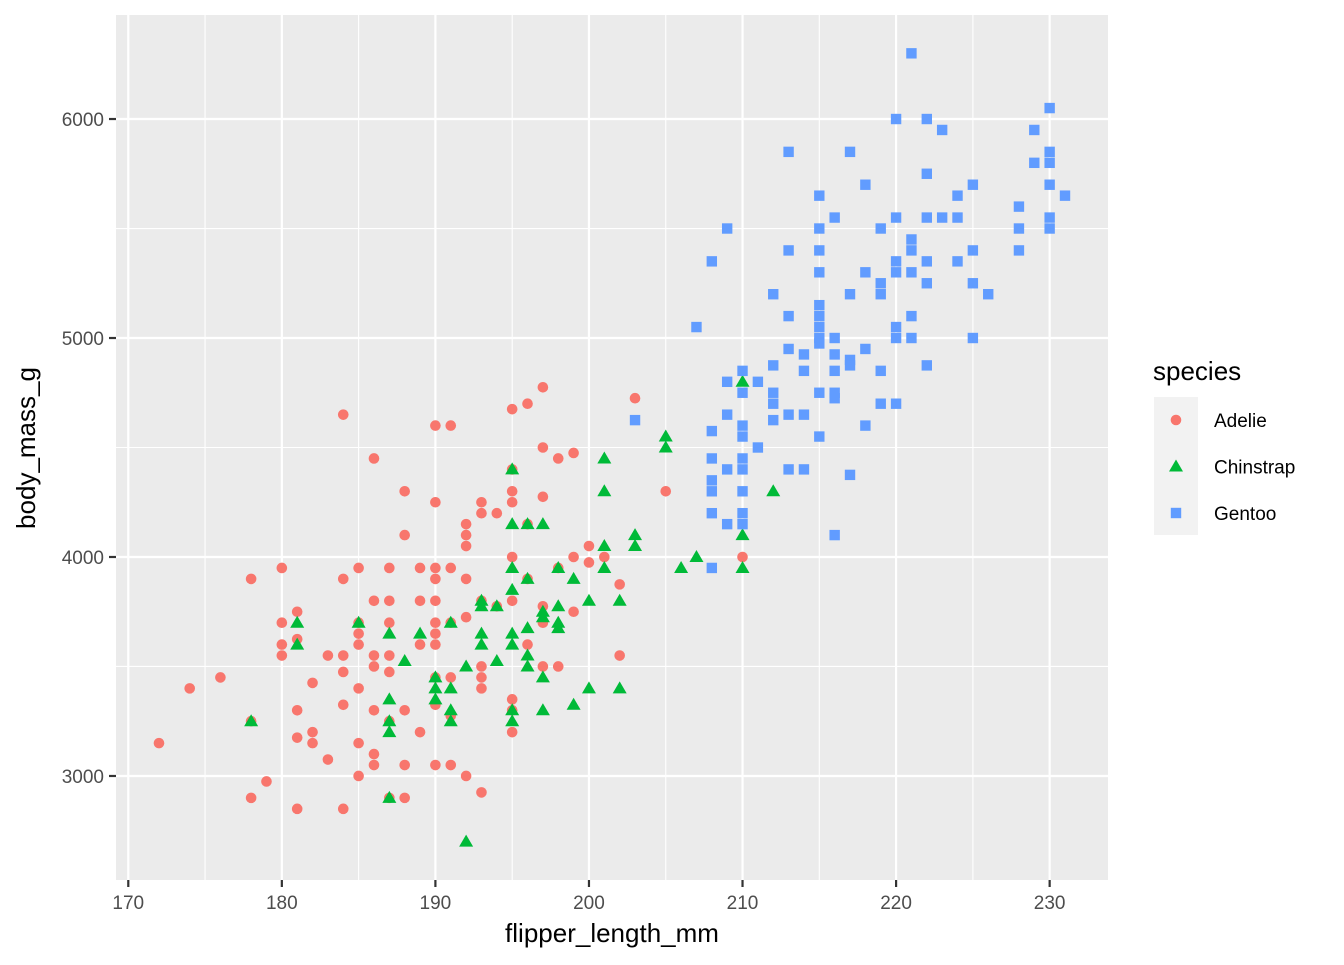  Describe the element at coordinates (1050, 903) in the screenshot. I see `x-tick-label: 230` at that location.